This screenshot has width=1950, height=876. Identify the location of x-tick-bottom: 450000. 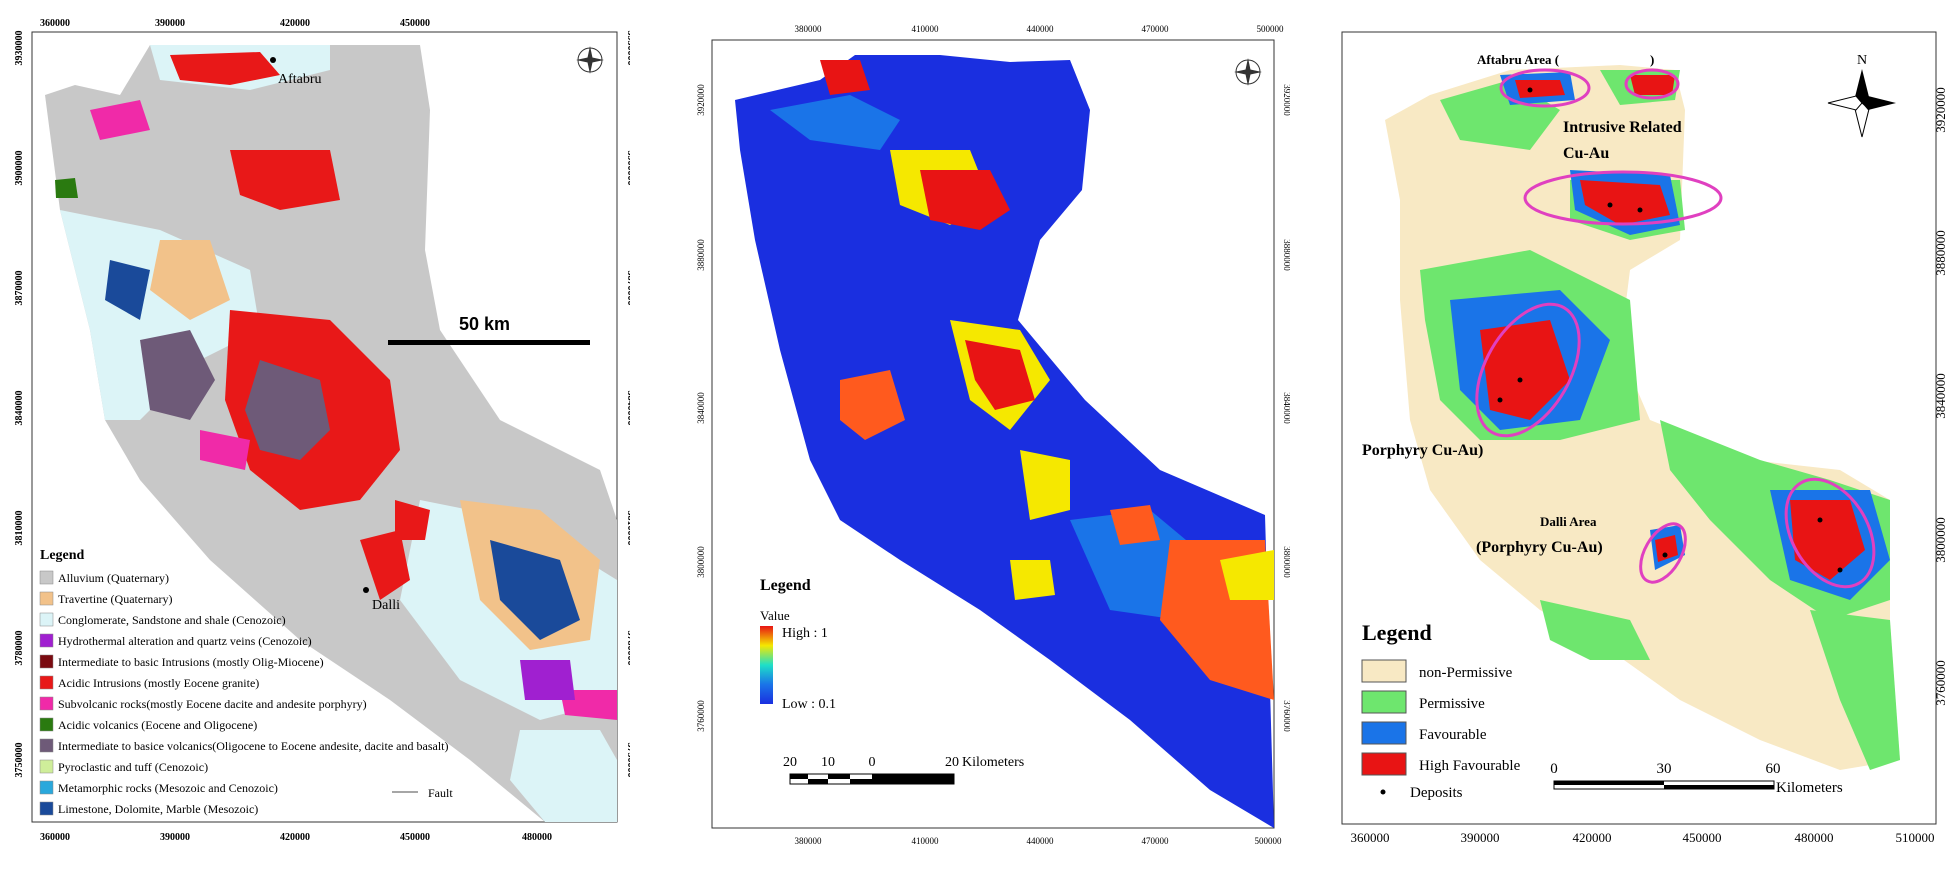
(415, 837).